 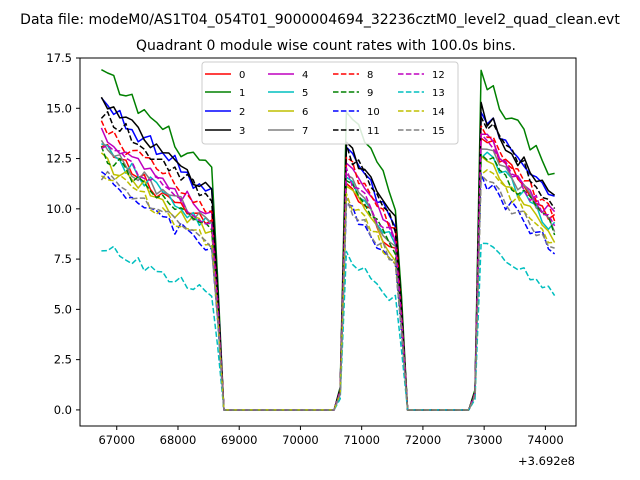 I want to click on y-tick-label: 10.0, so click(x=59, y=209).